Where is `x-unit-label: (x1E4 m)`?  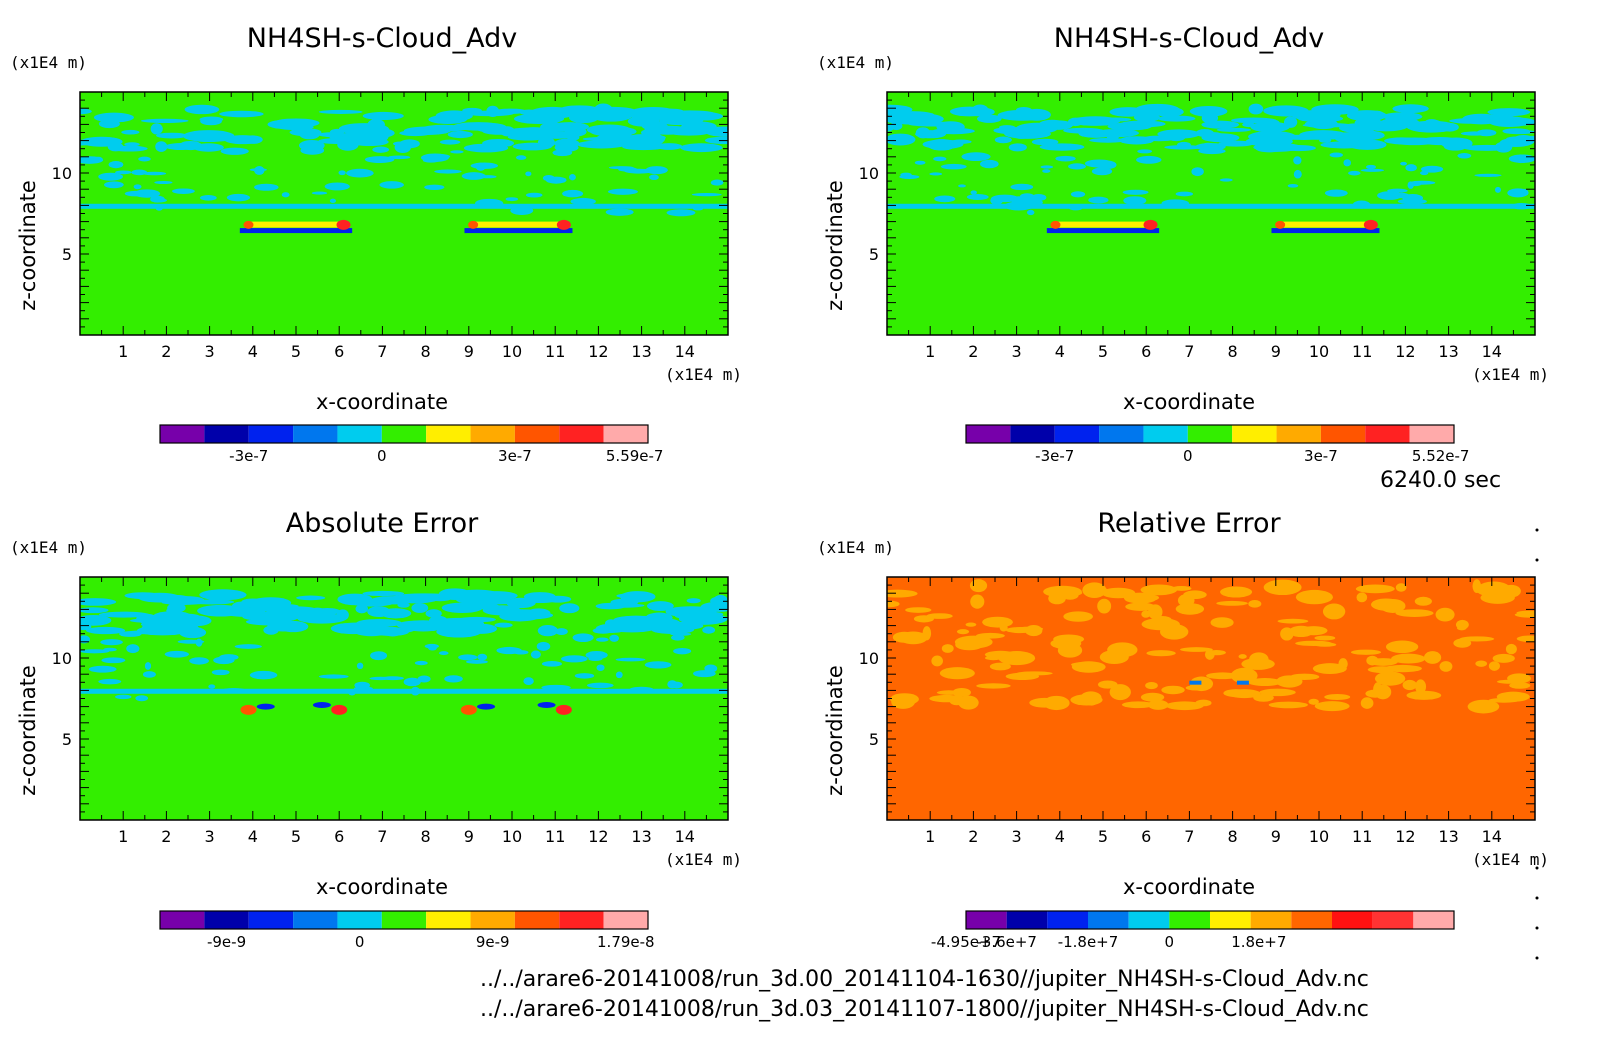 x-unit-label: (x1E4 m) is located at coordinates (703, 374).